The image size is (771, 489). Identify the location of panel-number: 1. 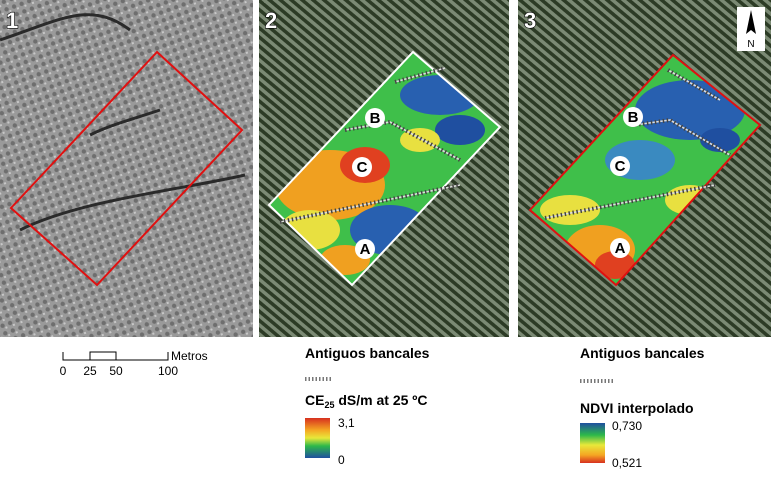
(12, 20).